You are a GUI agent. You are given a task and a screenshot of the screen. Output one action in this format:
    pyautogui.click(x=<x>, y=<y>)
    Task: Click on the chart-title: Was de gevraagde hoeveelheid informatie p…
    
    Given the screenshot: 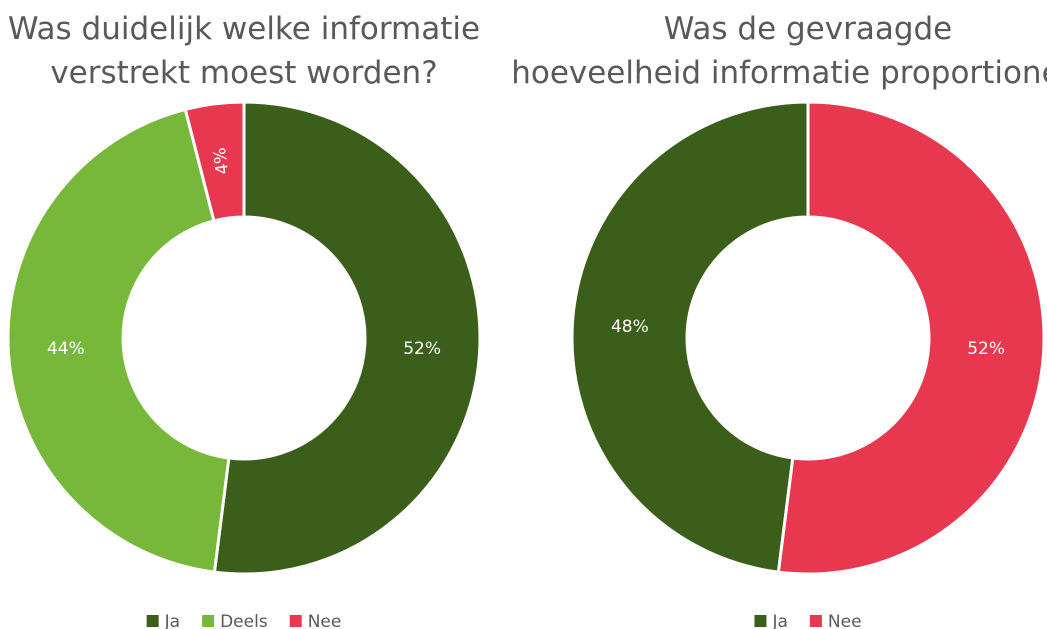 What is the action you would take?
    pyautogui.click(x=779, y=51)
    